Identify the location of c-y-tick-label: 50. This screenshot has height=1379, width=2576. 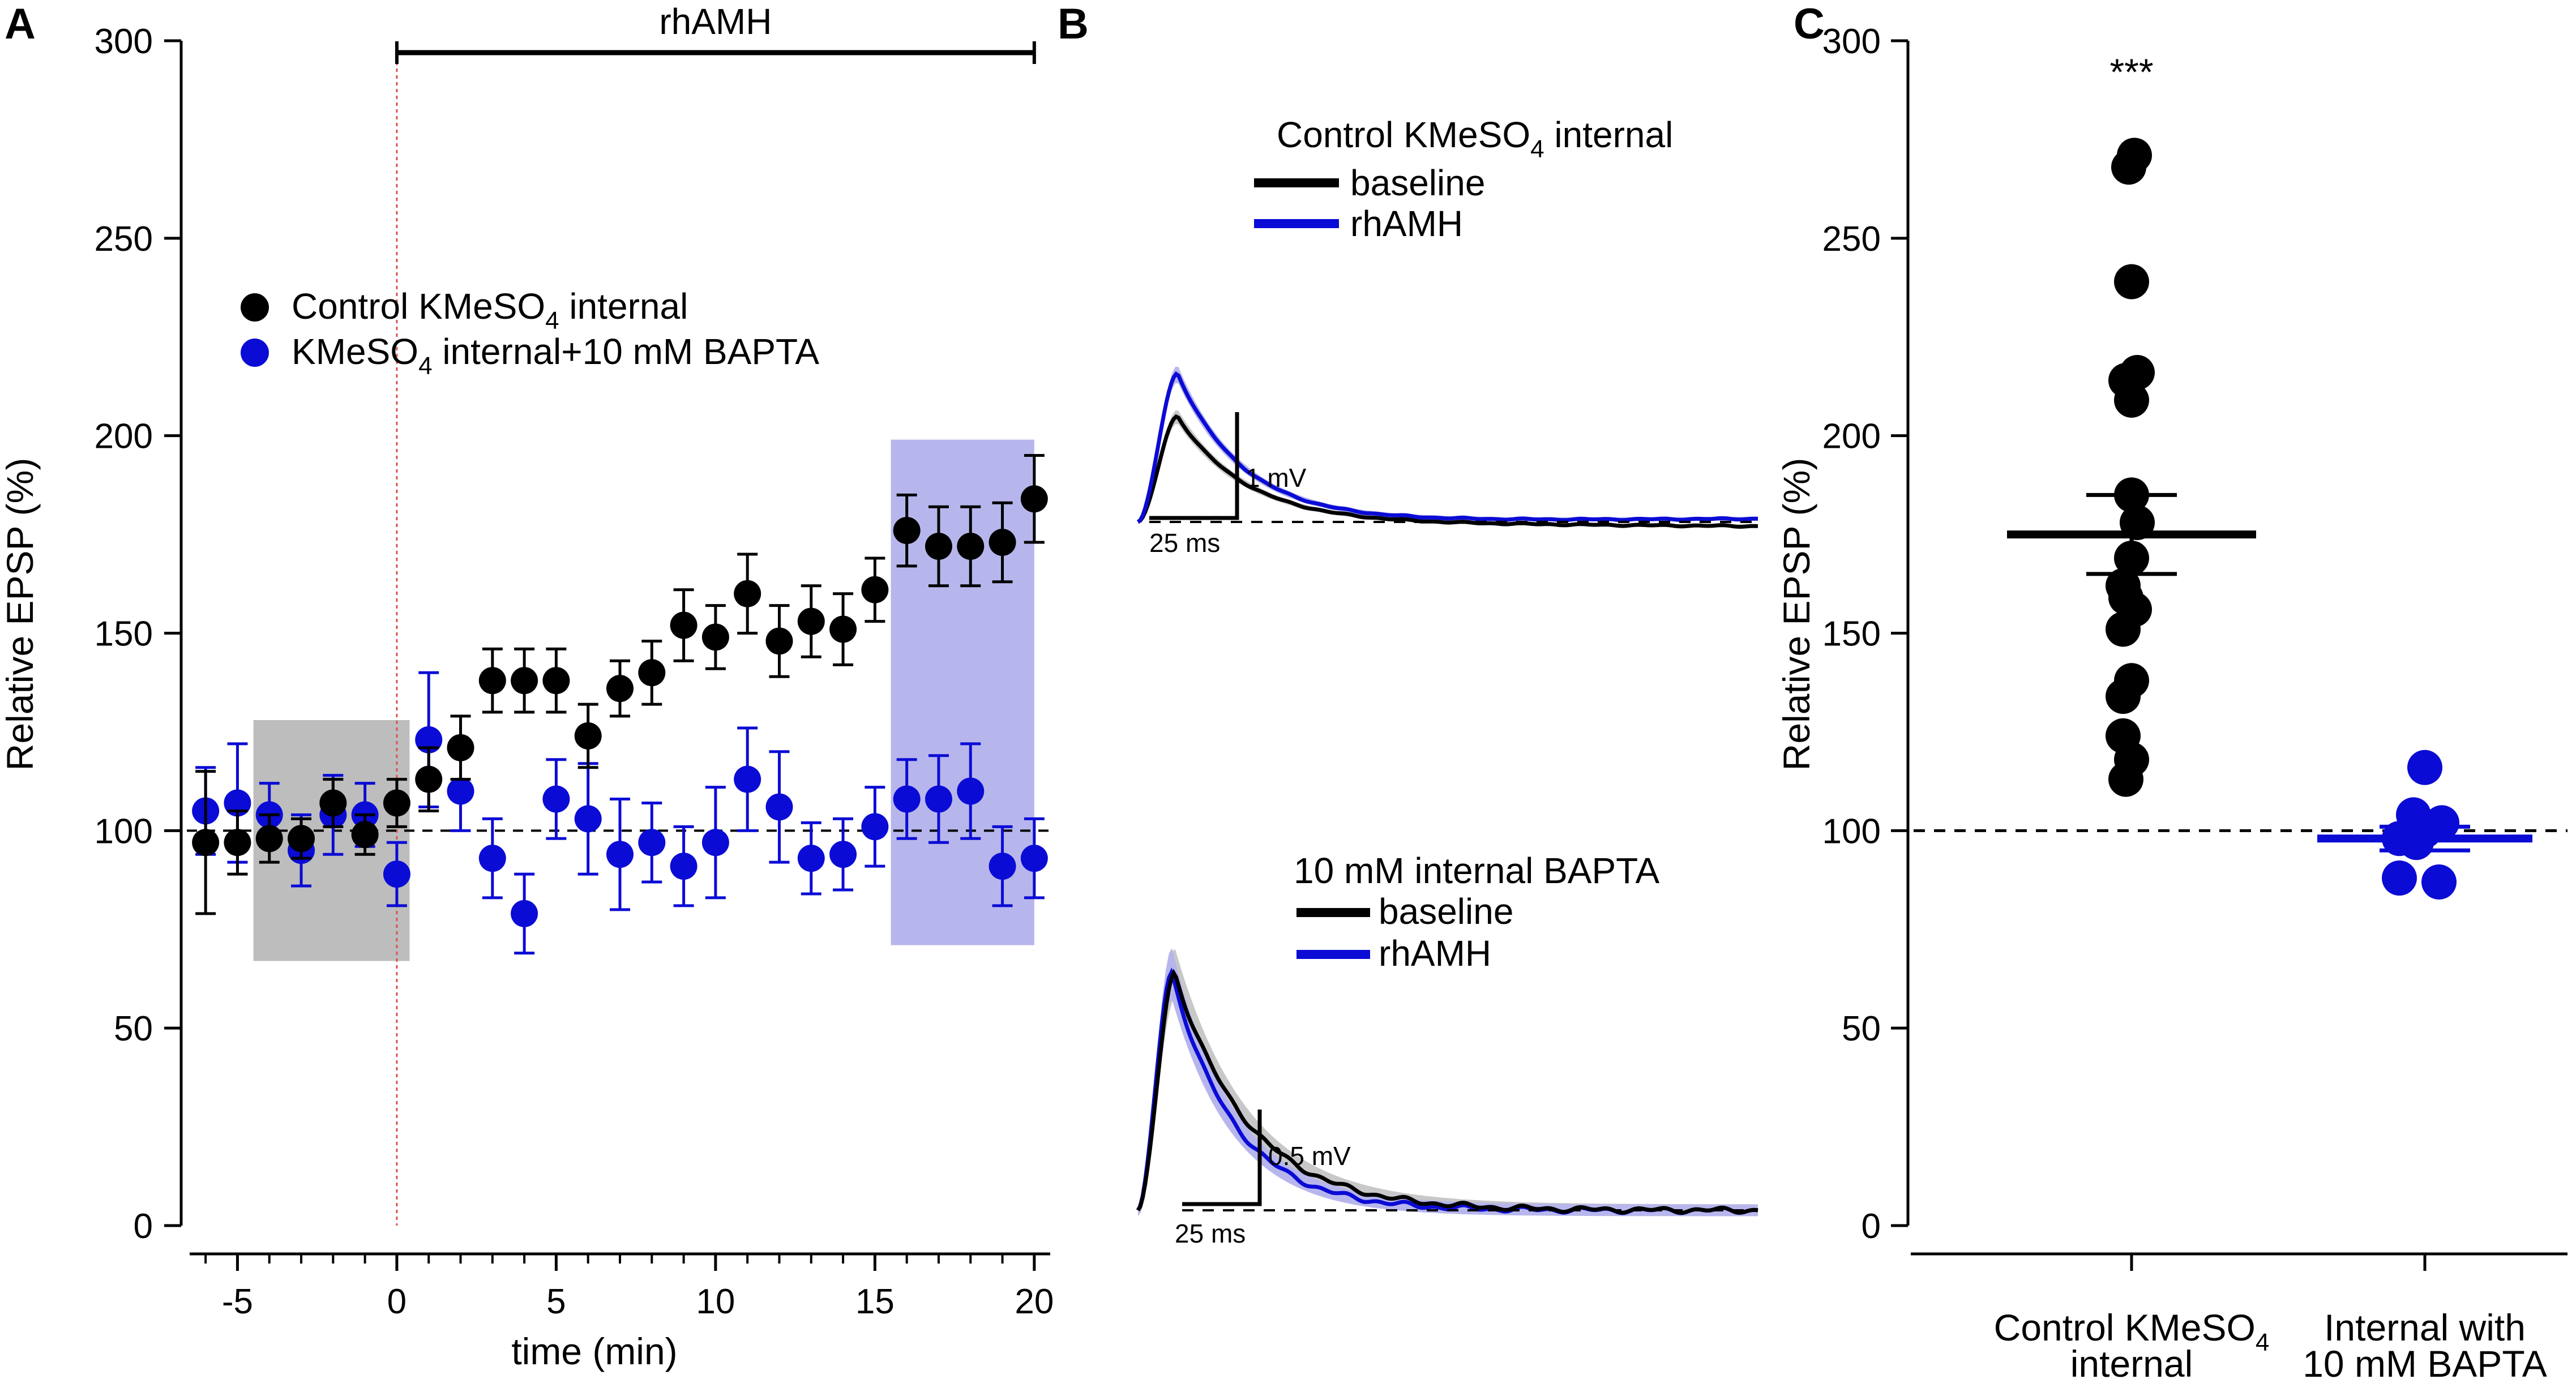
(1861, 1028).